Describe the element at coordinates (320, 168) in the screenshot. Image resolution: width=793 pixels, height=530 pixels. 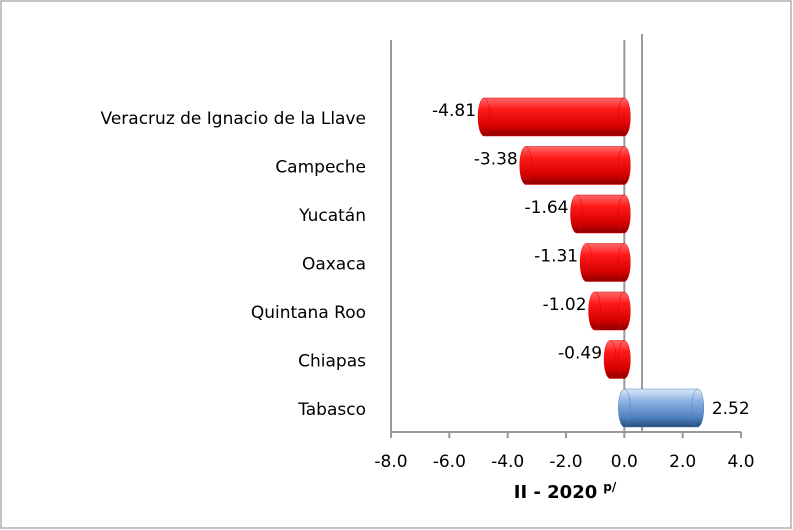
I see `y-tick-label: Campeche` at that location.